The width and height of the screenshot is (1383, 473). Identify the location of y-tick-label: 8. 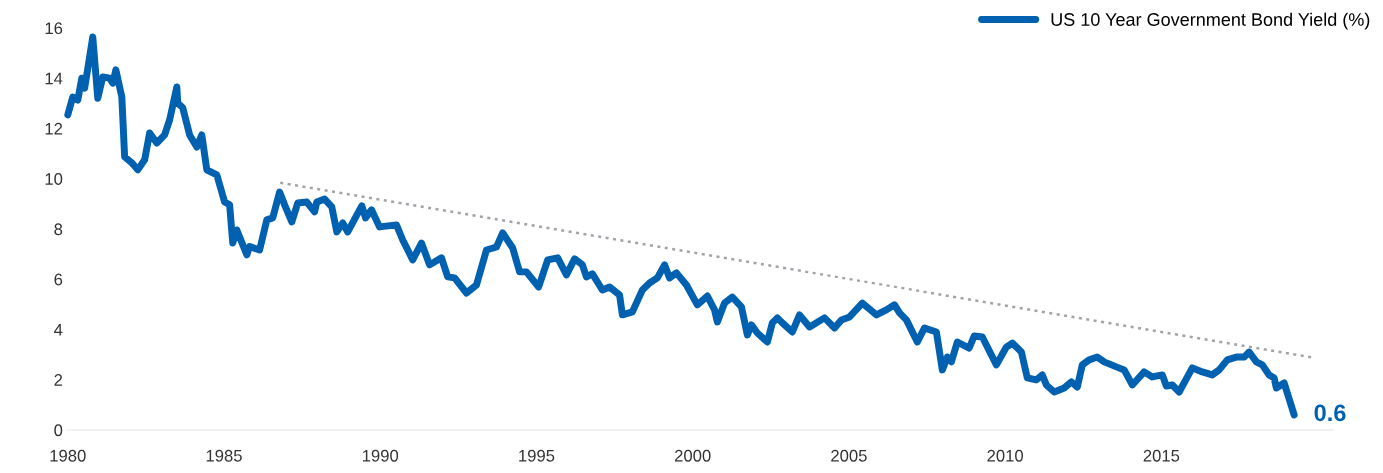
(58, 229).